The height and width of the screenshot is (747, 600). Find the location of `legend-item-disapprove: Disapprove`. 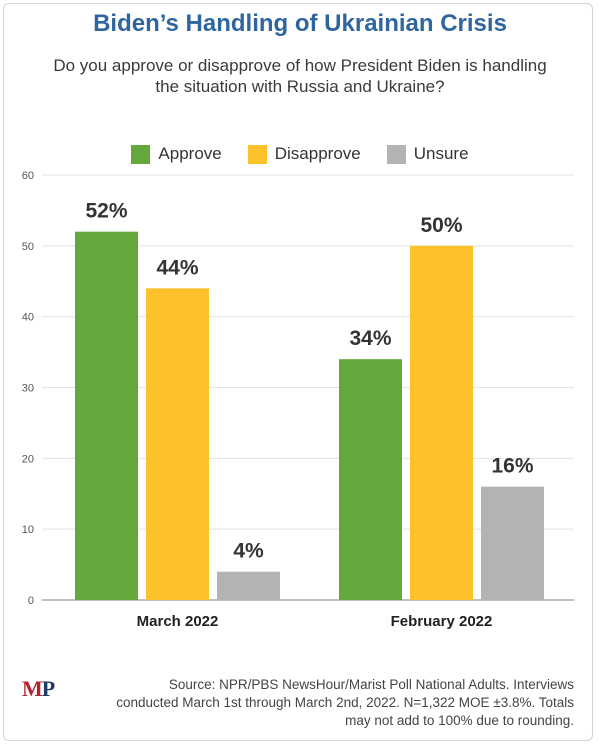

legend-item-disapprove: Disapprove is located at coordinates (304, 154).